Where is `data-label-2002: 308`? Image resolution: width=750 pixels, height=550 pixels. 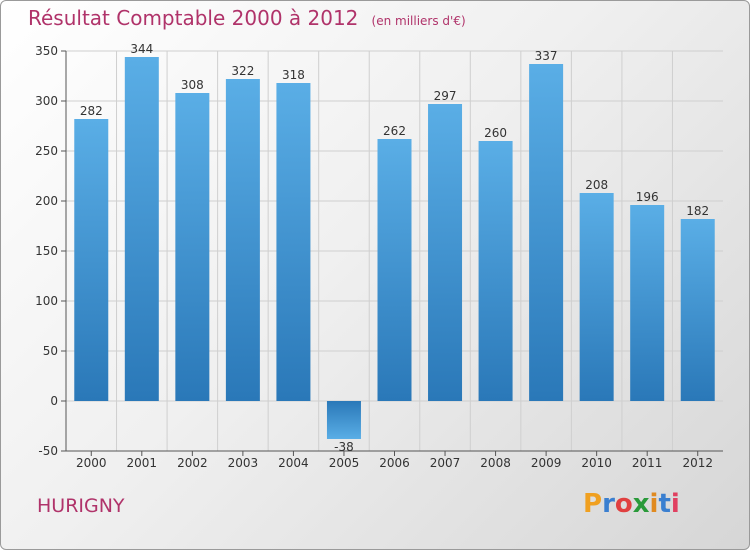 data-label-2002: 308 is located at coordinates (192, 85).